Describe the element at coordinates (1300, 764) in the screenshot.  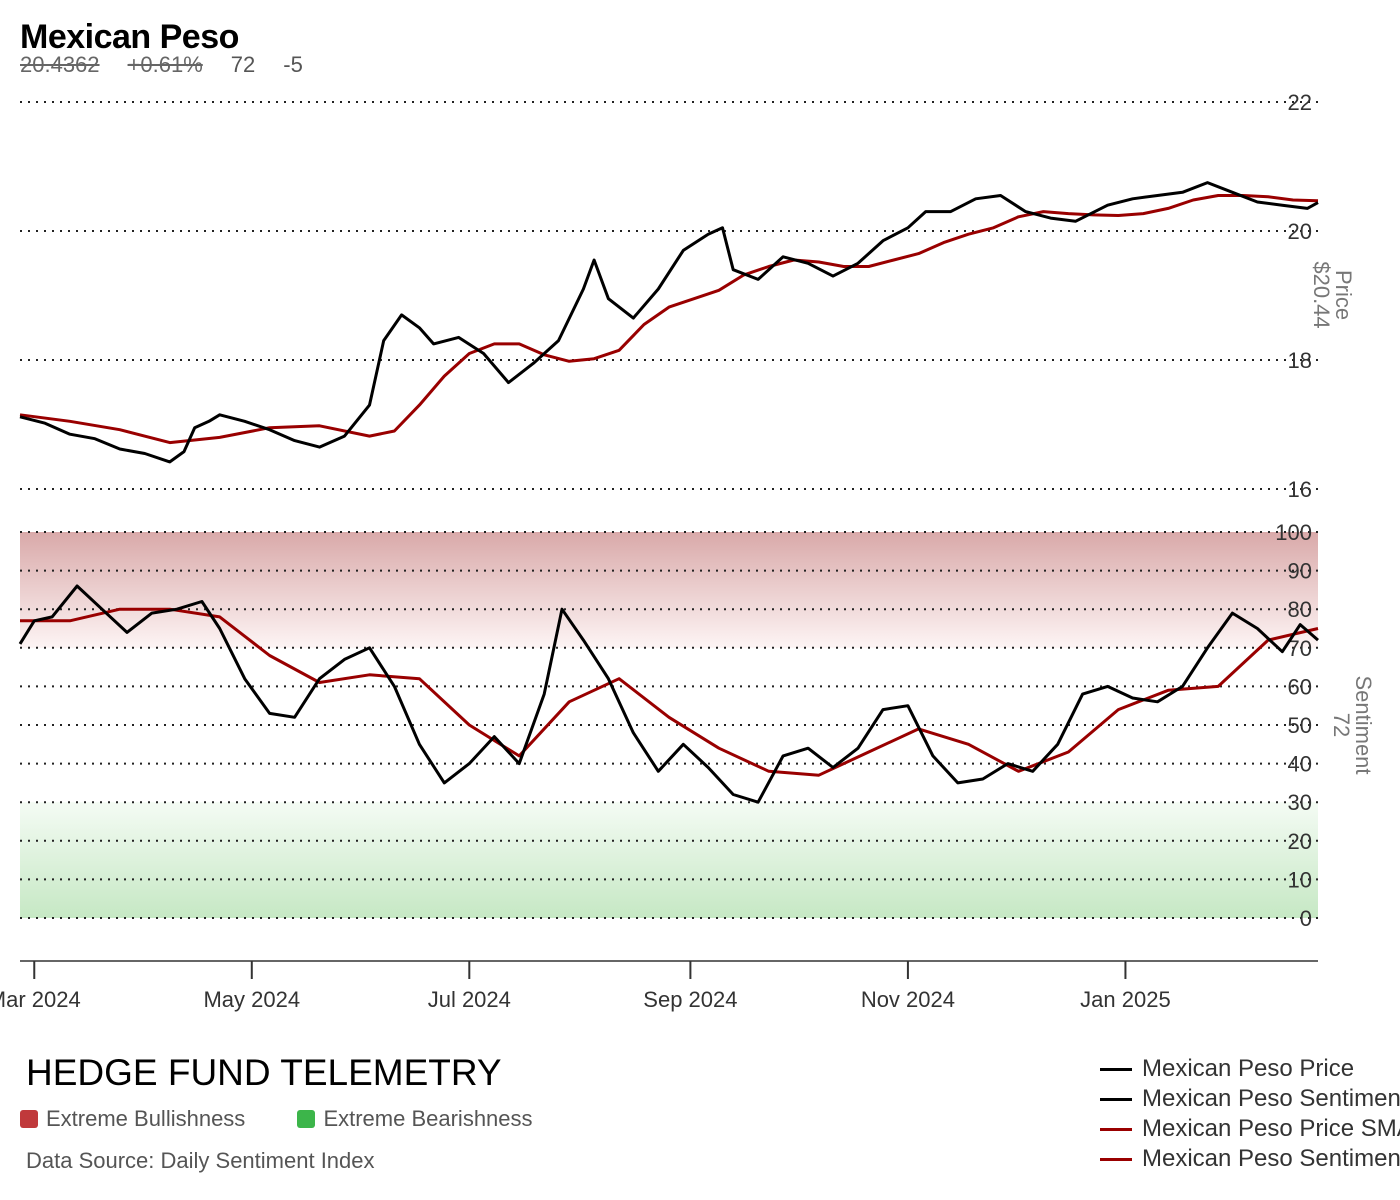
I see `sentiment-tick-label: 40` at that location.